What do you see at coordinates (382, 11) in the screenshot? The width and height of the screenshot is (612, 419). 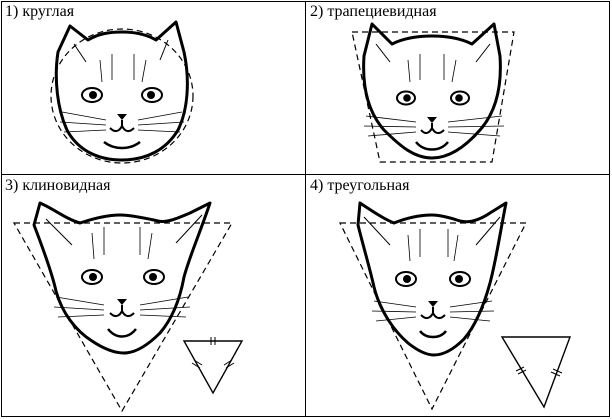 I see `panel-2-caption: трапециевидная` at bounding box center [382, 11].